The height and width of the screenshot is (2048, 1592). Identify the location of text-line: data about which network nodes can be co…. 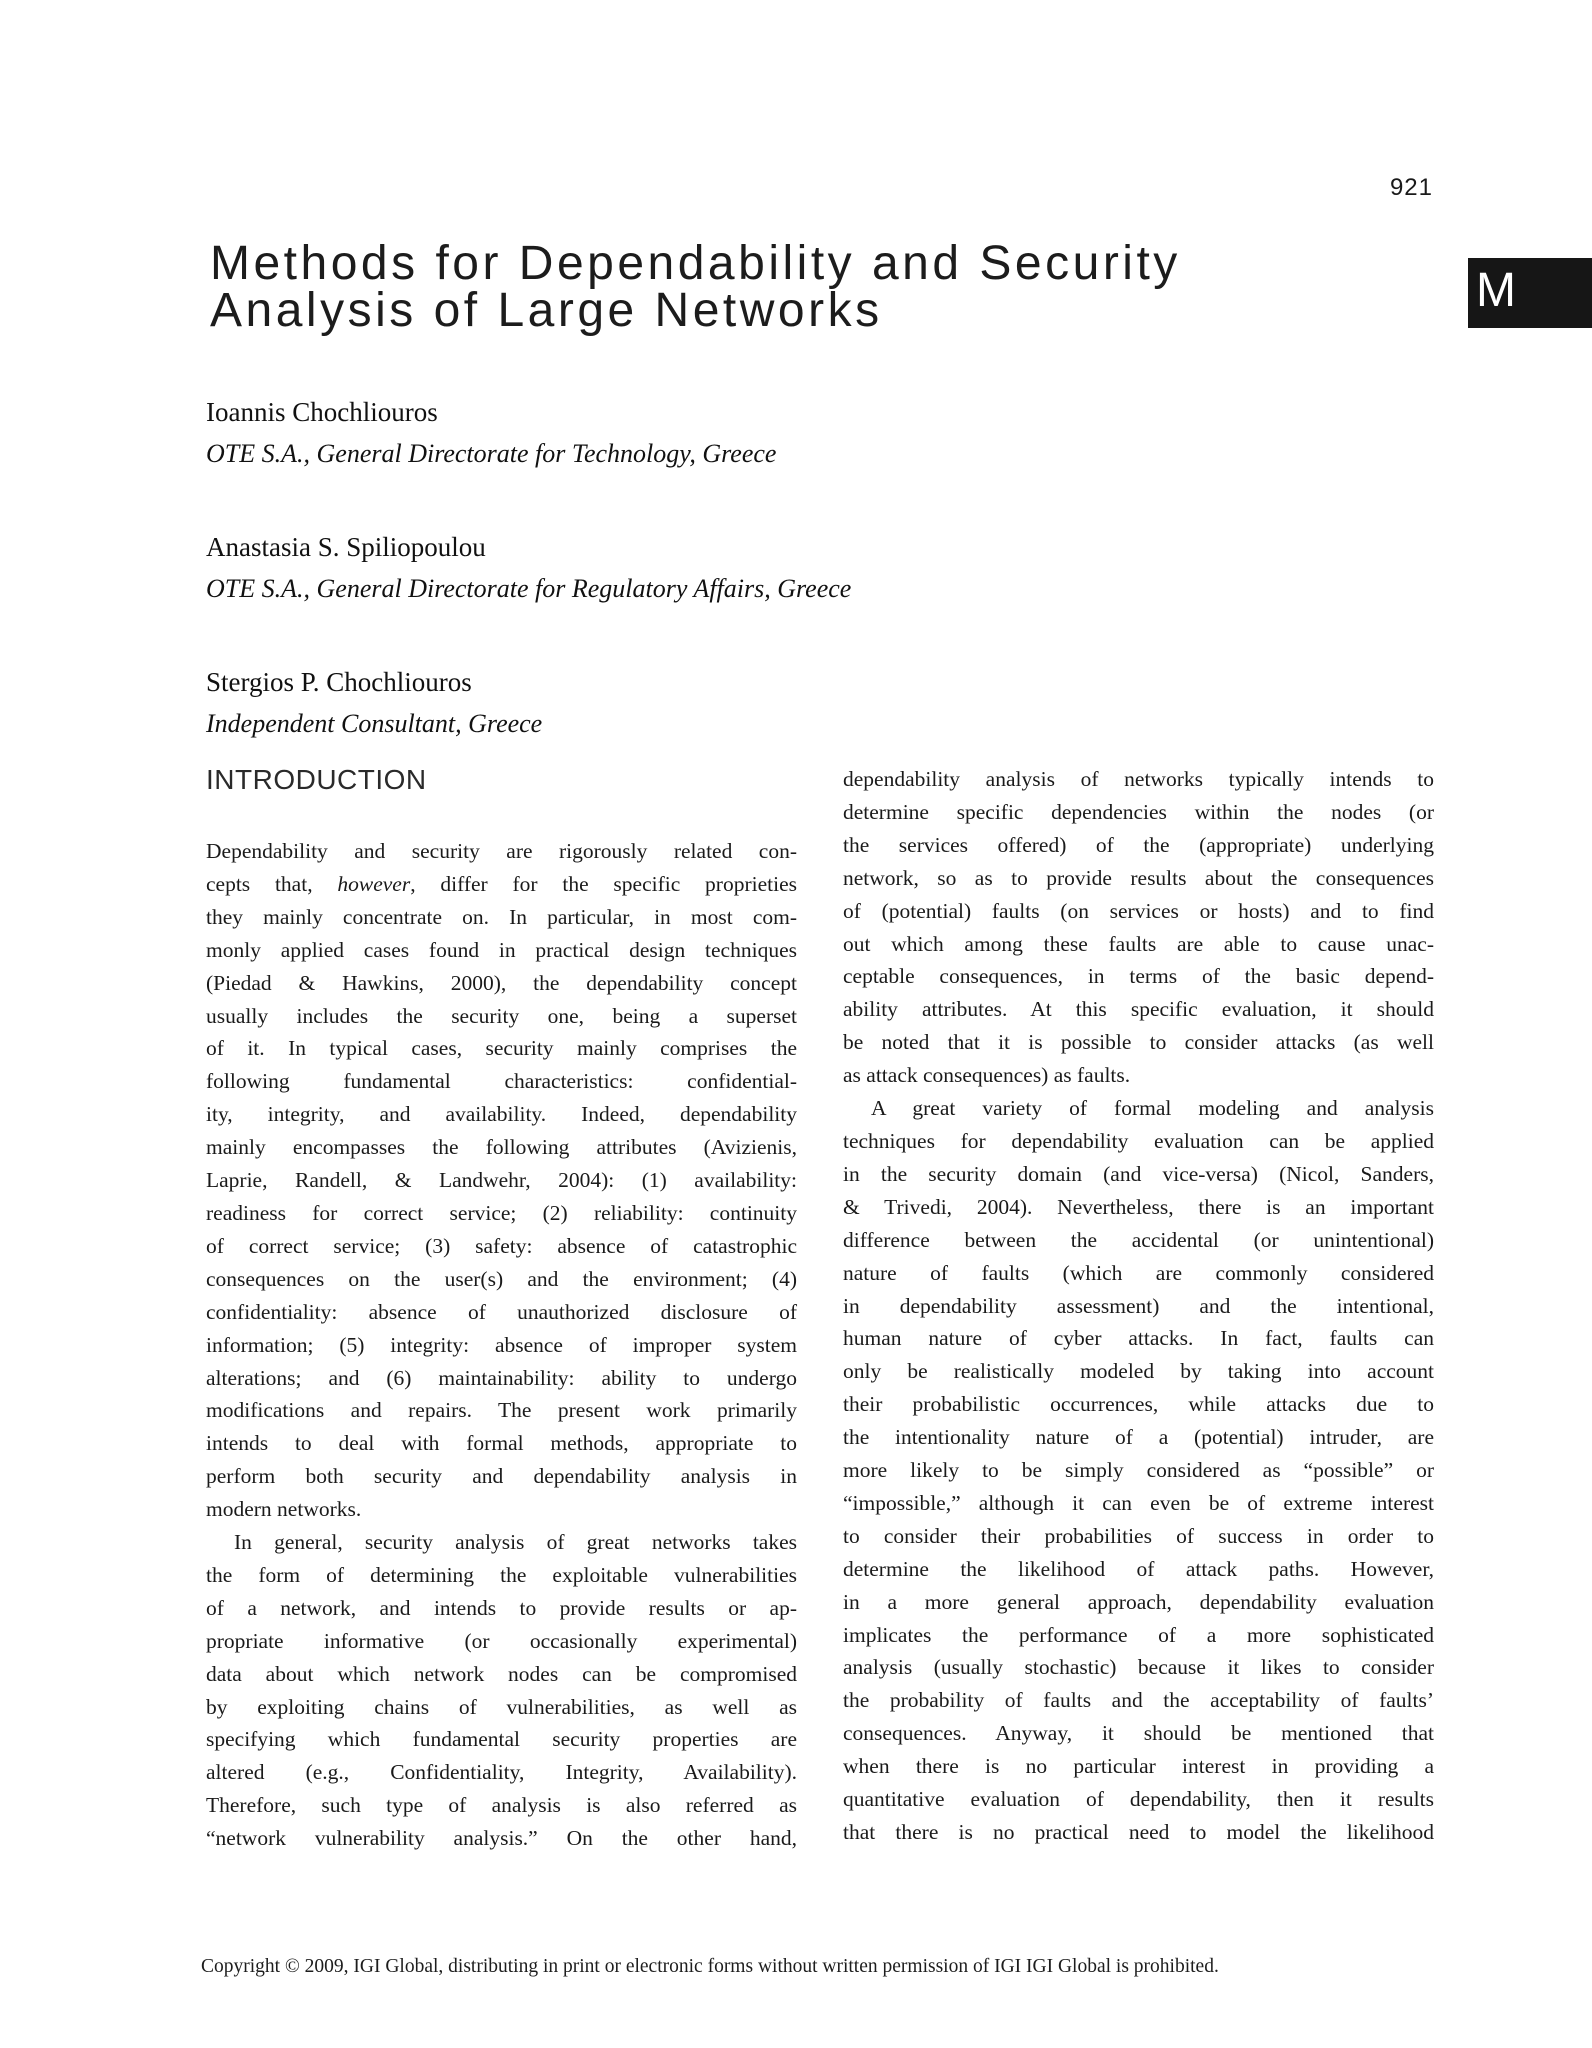
(501, 1673).